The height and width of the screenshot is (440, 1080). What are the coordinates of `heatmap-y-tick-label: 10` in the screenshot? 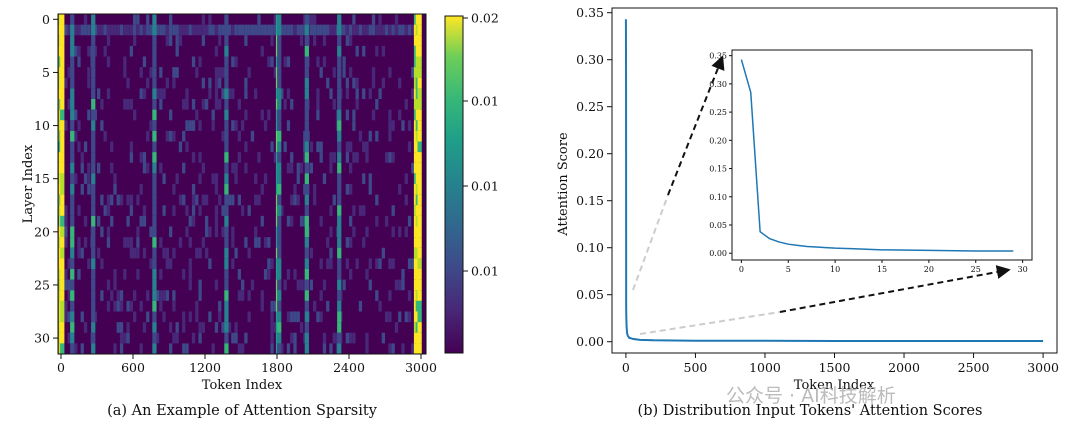 It's located at (42, 125).